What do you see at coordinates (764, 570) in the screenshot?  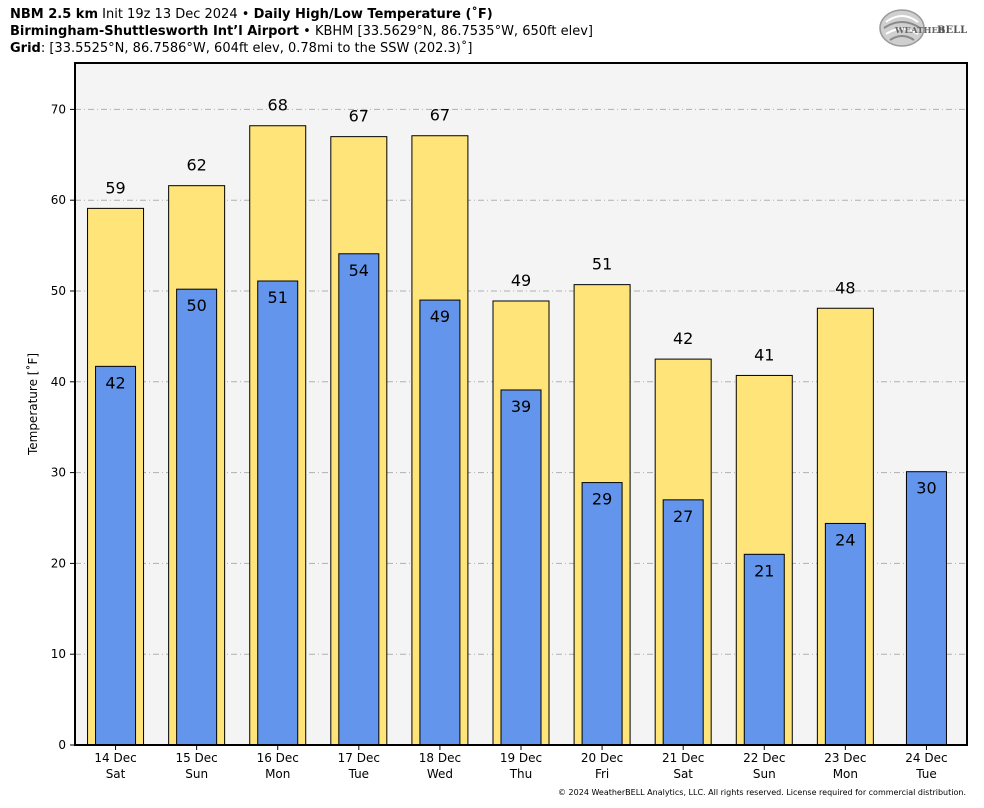 I see `low-value-label: 21` at bounding box center [764, 570].